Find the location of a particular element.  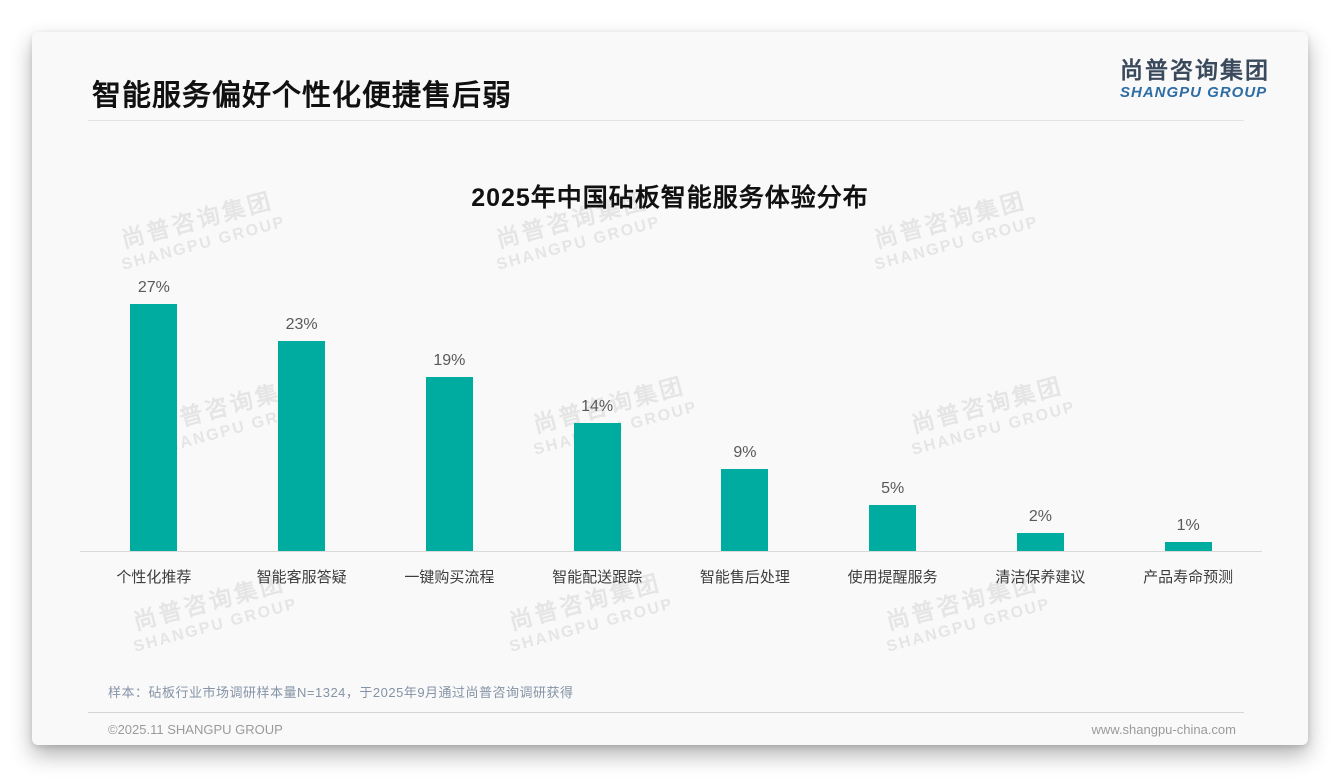

bar-column: 19% is located at coordinates (450, 451).